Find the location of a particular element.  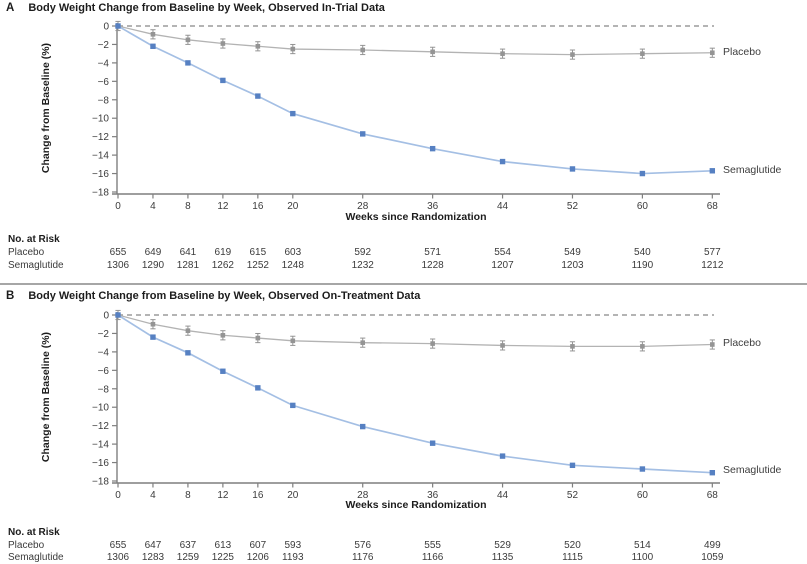

panel-a-x-tick-label: 12 is located at coordinates (223, 206).